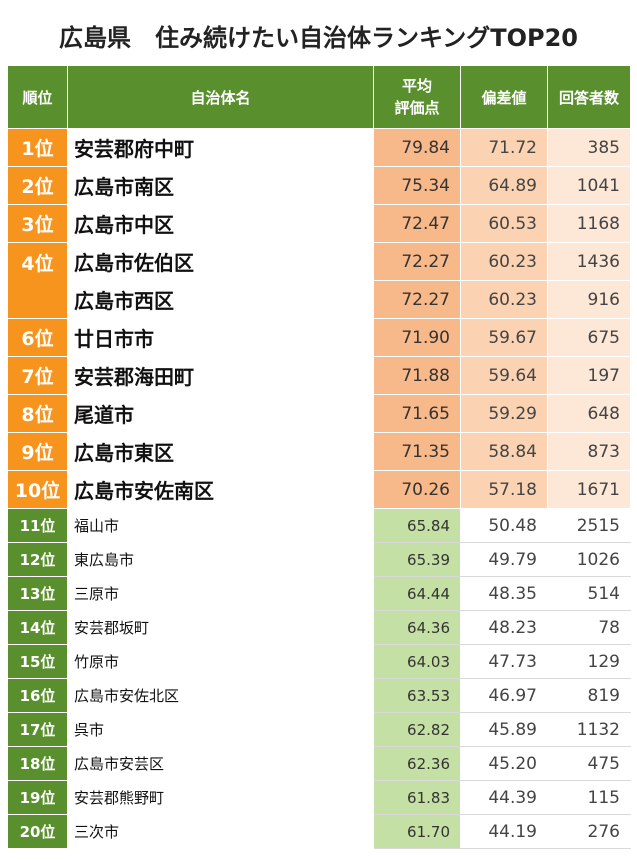 This screenshot has height=860, width=637. I want to click on header-row: 順位 自治体名 平均 評価点 偏差値 回答者数, so click(319, 97).